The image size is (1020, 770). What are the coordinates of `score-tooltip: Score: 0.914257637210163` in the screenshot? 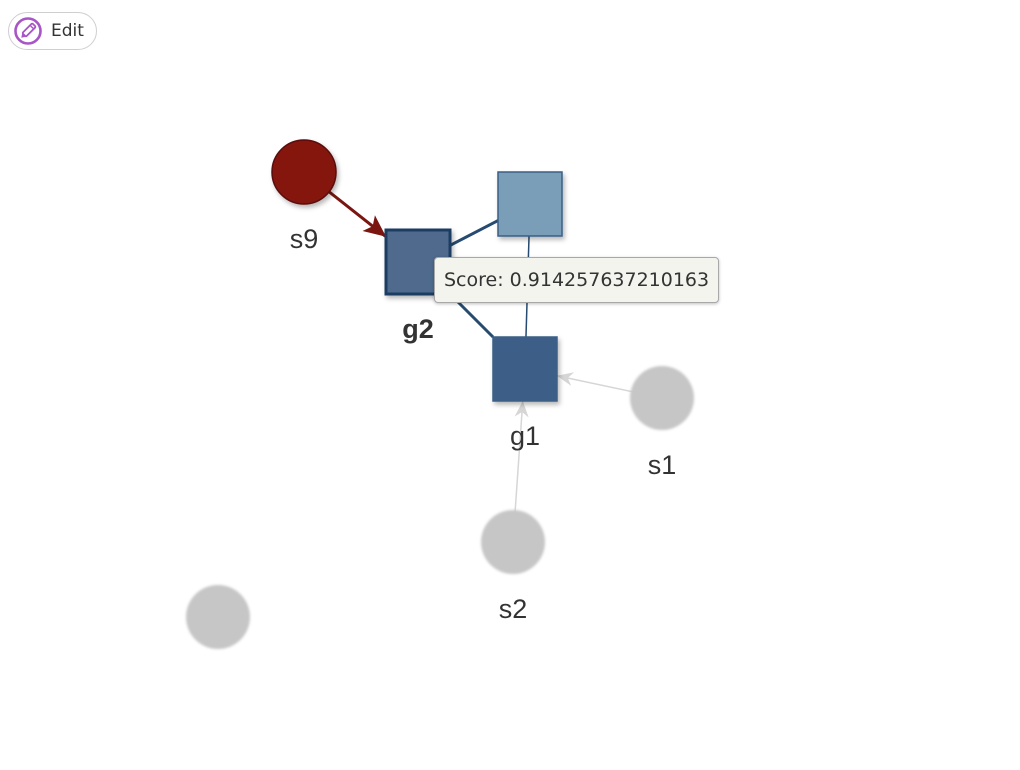 It's located at (577, 280).